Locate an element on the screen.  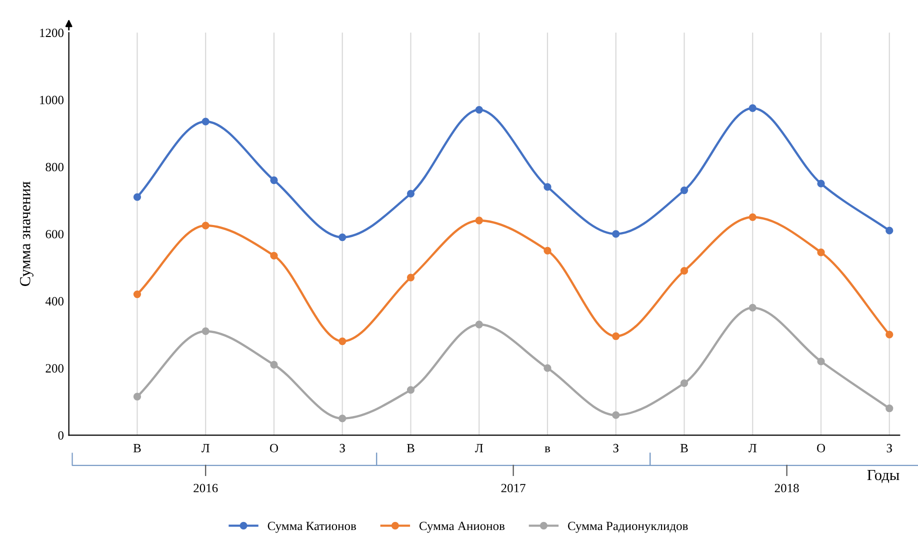
y-tick-label: 0 is located at coordinates (61, 435).